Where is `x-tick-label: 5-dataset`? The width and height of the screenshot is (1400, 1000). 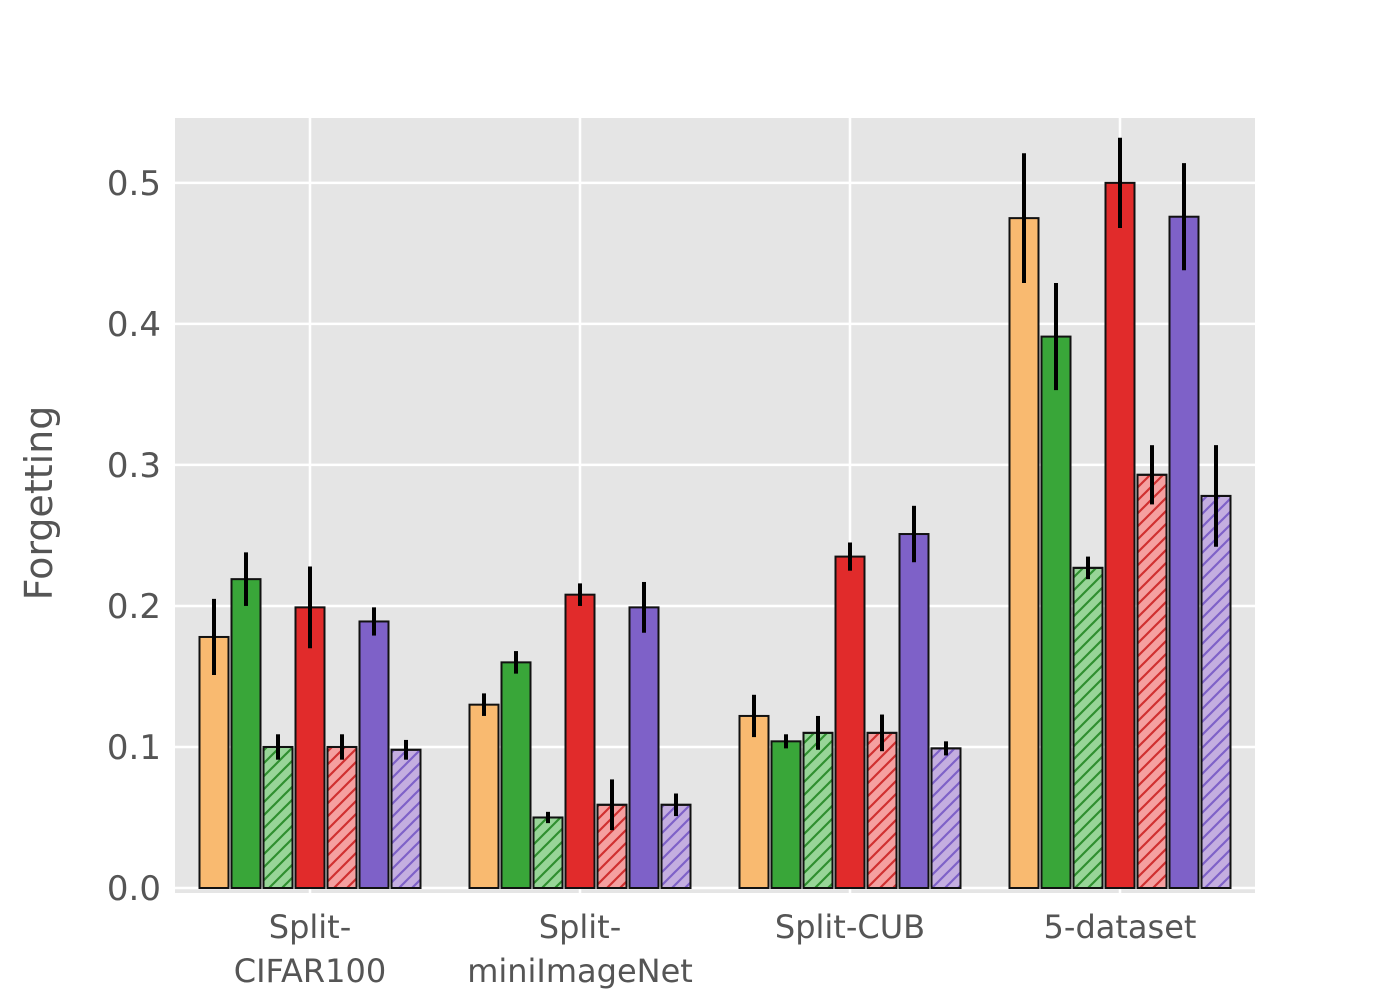
x-tick-label: 5-dataset is located at coordinates (1120, 927).